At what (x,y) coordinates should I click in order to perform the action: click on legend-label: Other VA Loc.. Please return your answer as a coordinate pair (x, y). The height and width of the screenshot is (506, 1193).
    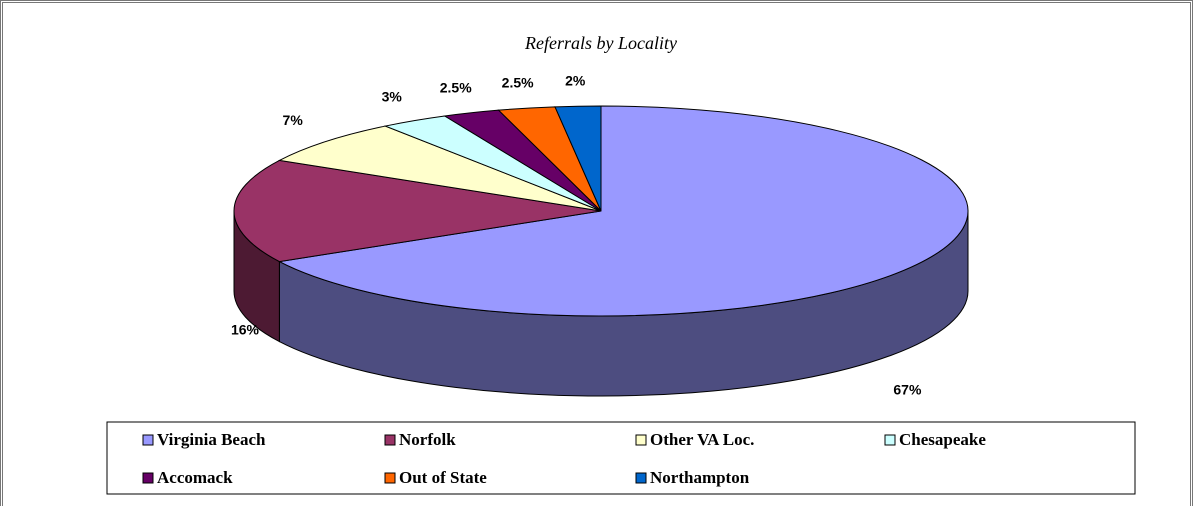
    Looking at the image, I should click on (702, 439).